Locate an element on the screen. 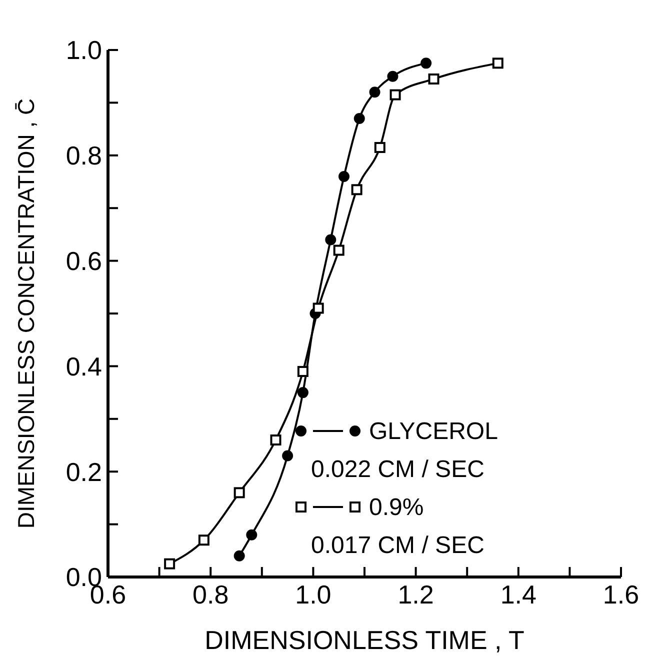  y-tick-label: 0.4 is located at coordinates (84, 366).